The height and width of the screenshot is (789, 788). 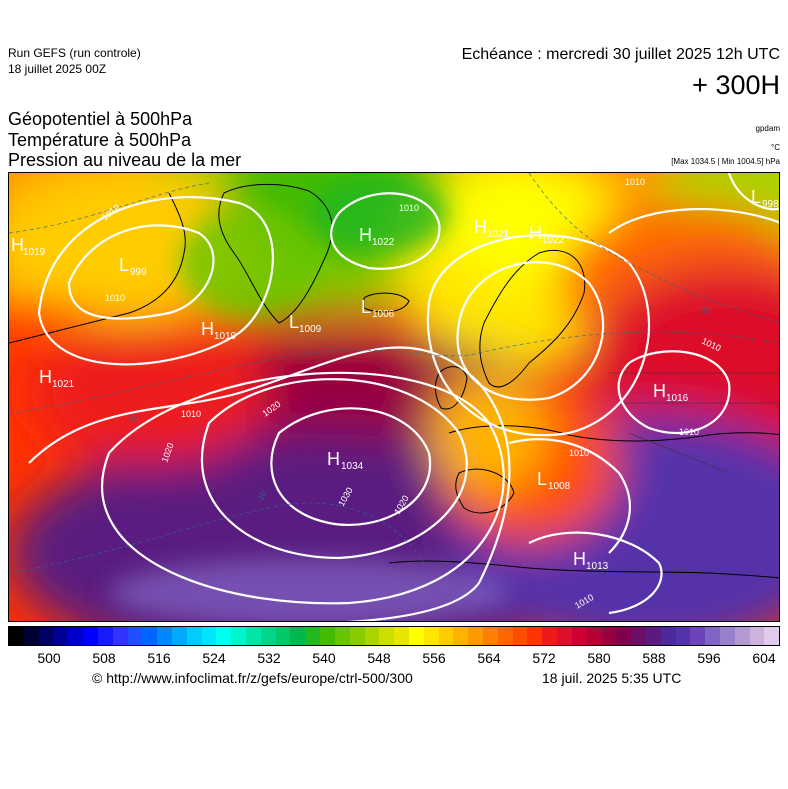 I want to click on iceland-coast, so click(x=386, y=302).